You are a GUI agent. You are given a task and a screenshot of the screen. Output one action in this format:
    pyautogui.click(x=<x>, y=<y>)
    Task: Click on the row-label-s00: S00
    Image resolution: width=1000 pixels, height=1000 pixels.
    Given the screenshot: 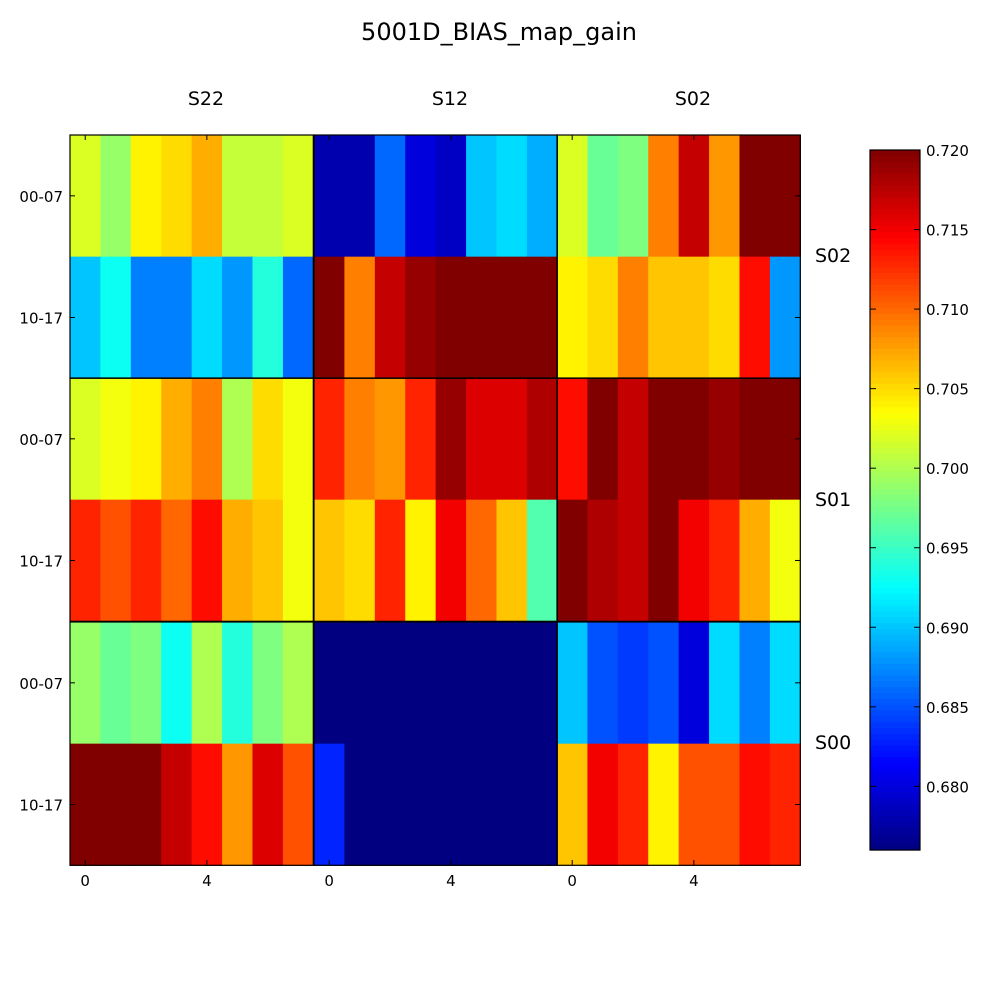 What is the action you would take?
    pyautogui.click(x=833, y=743)
    